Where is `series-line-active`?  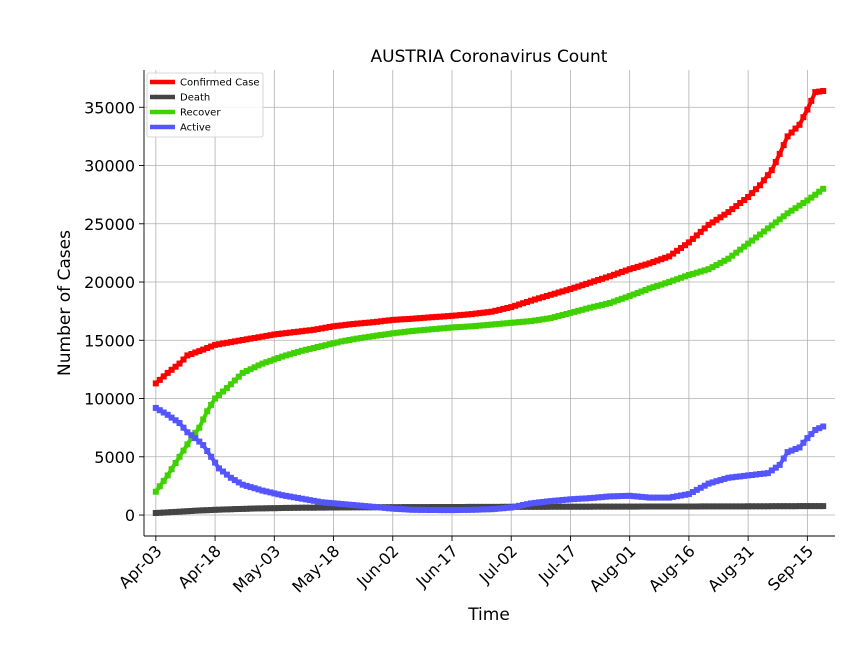 series-line-active is located at coordinates (489, 459).